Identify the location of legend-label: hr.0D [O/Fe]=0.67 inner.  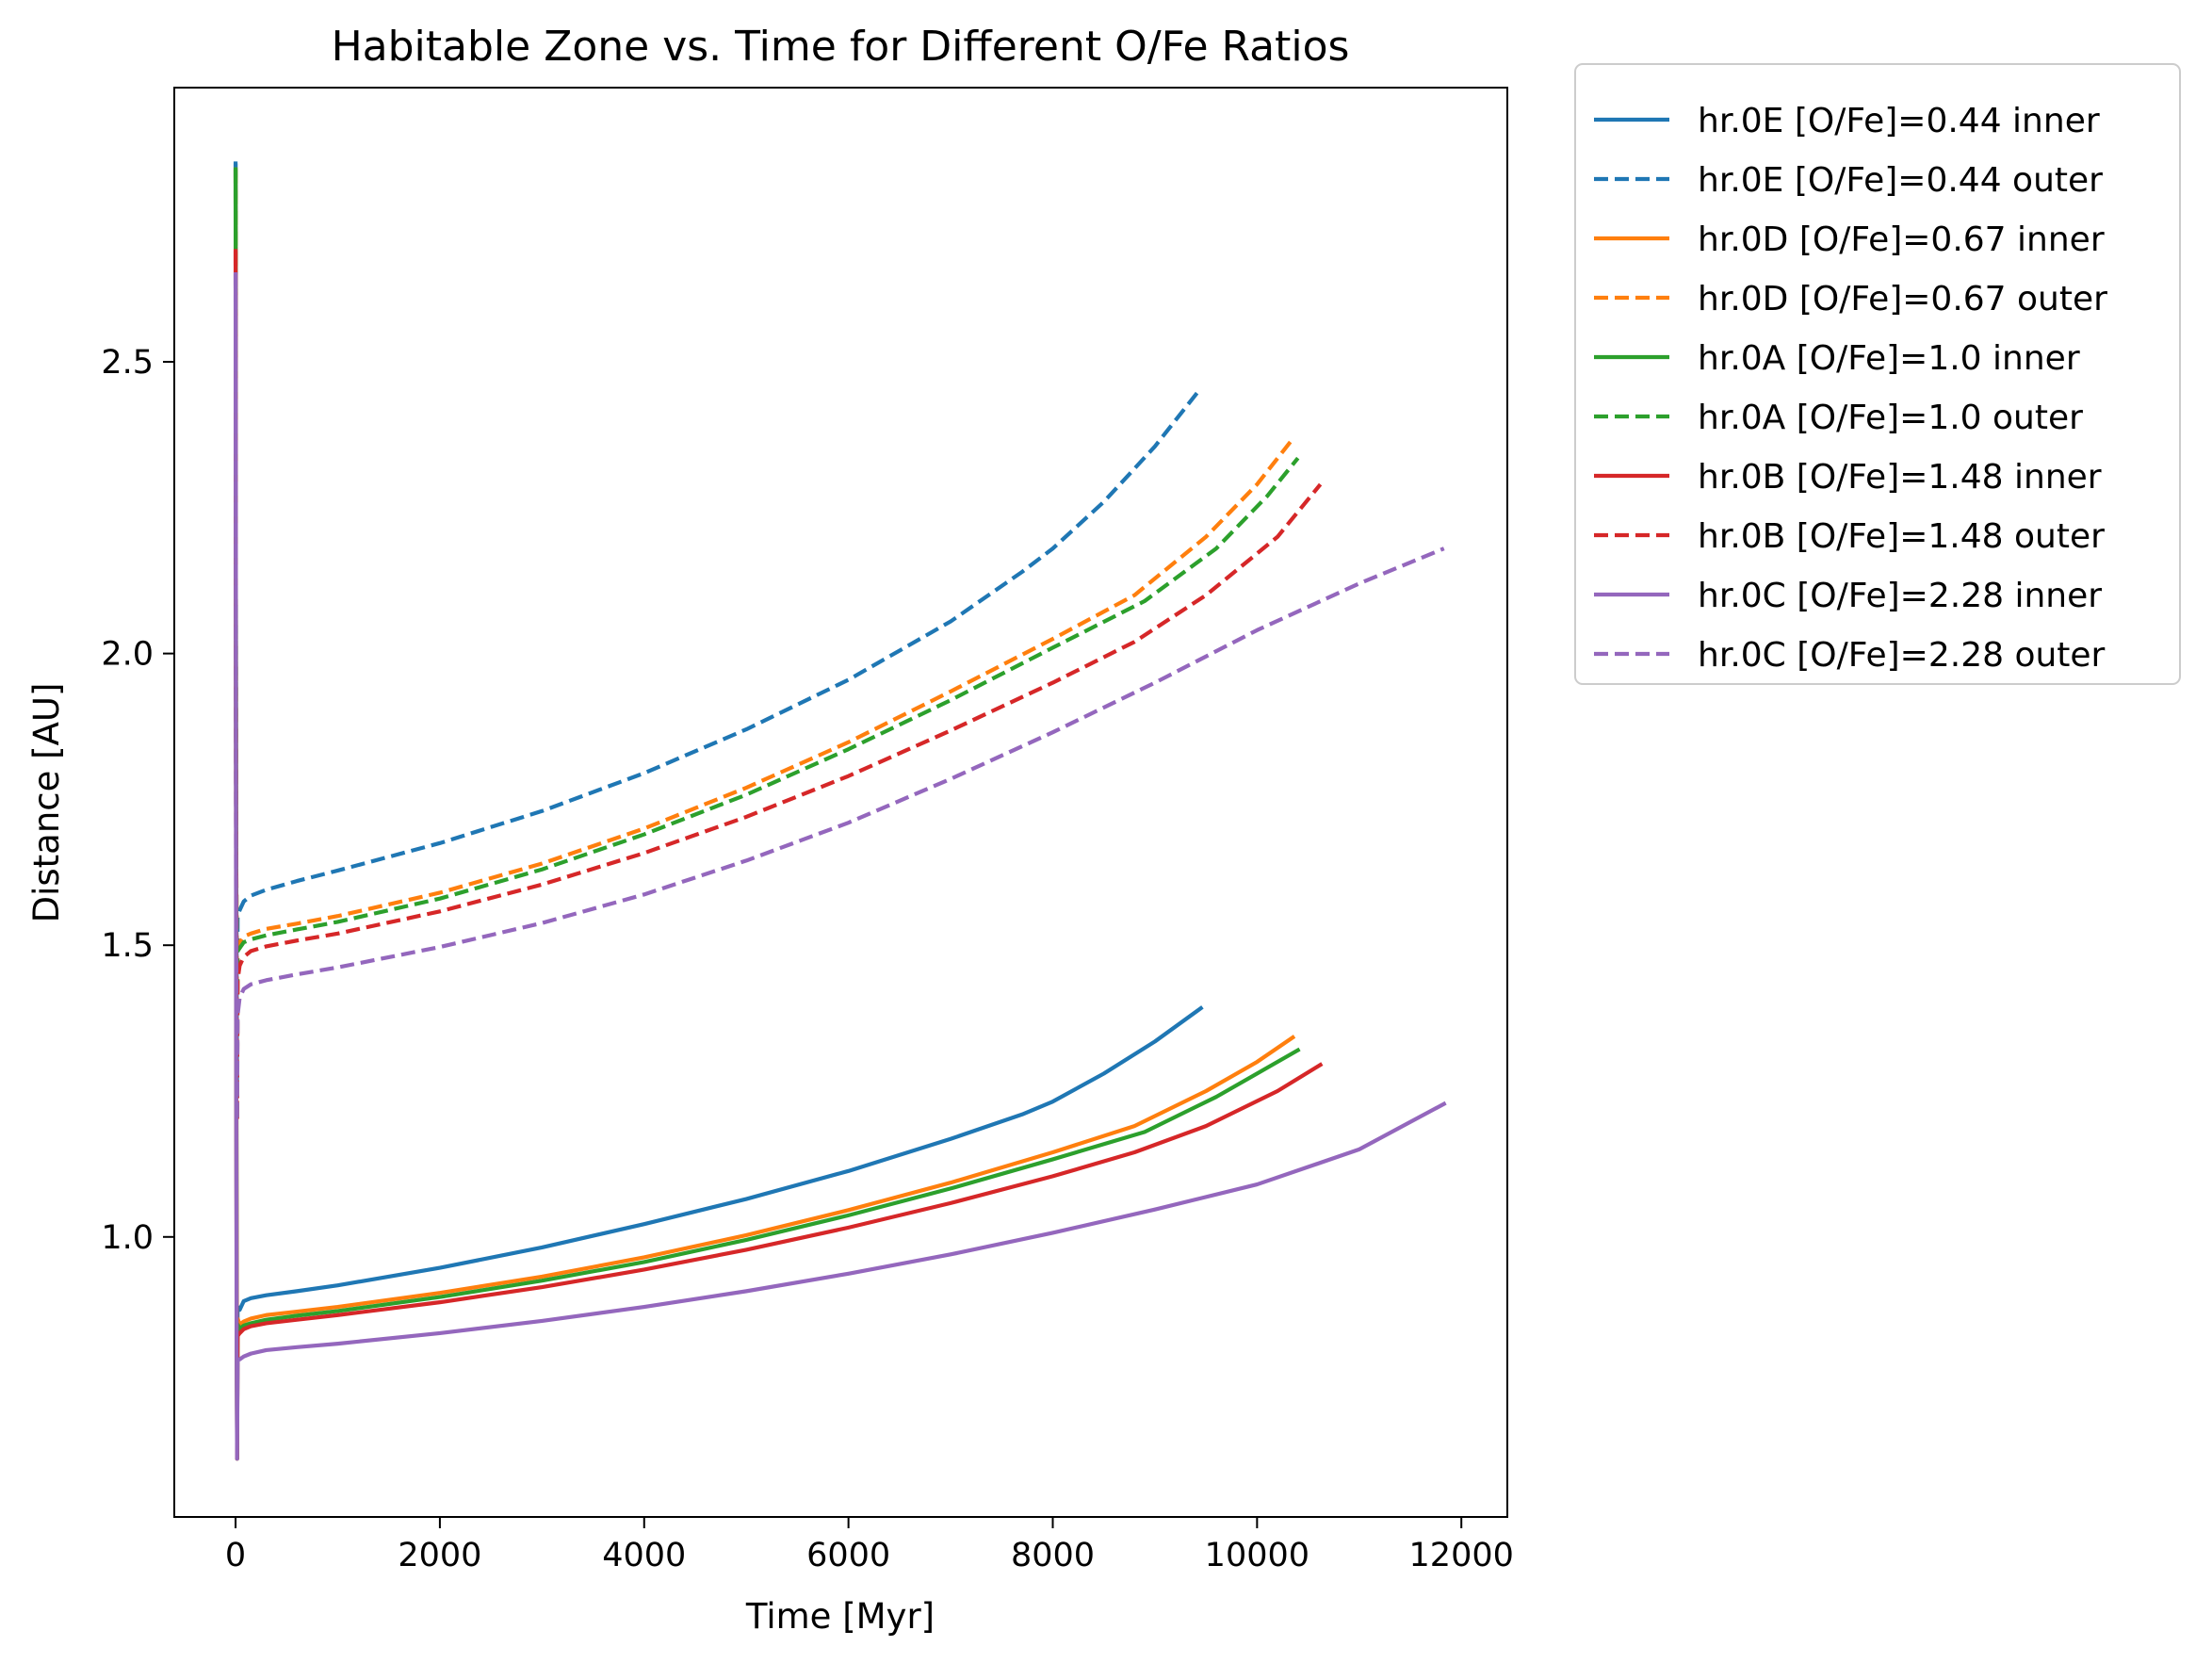
(1901, 239).